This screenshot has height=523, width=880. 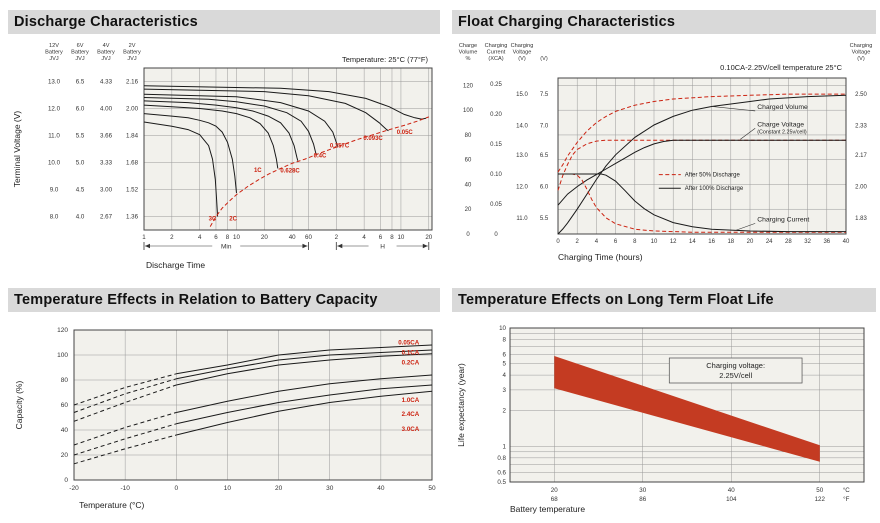 I want to click on svg-text: 100, so click(x=468, y=111).